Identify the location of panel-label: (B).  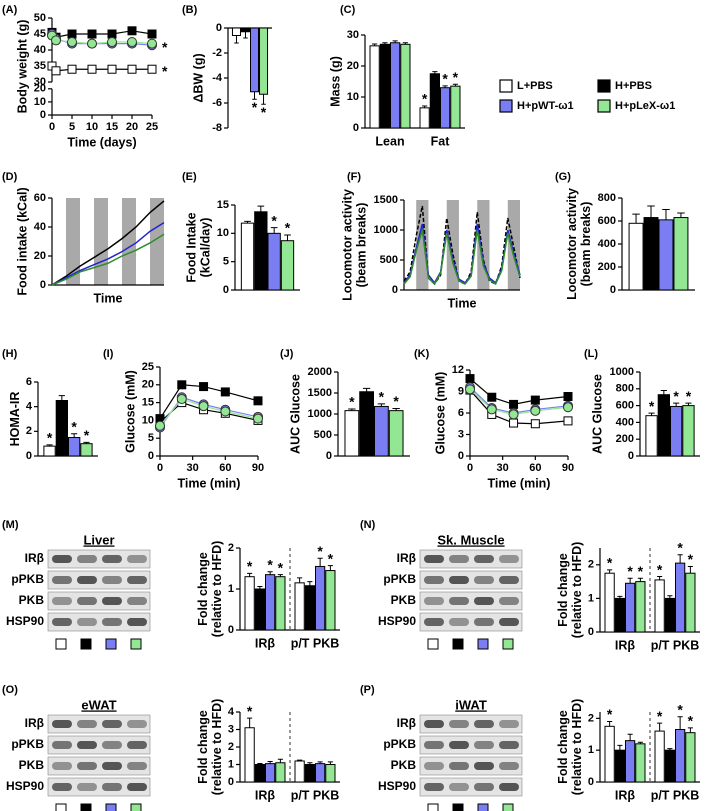
(190, 10).